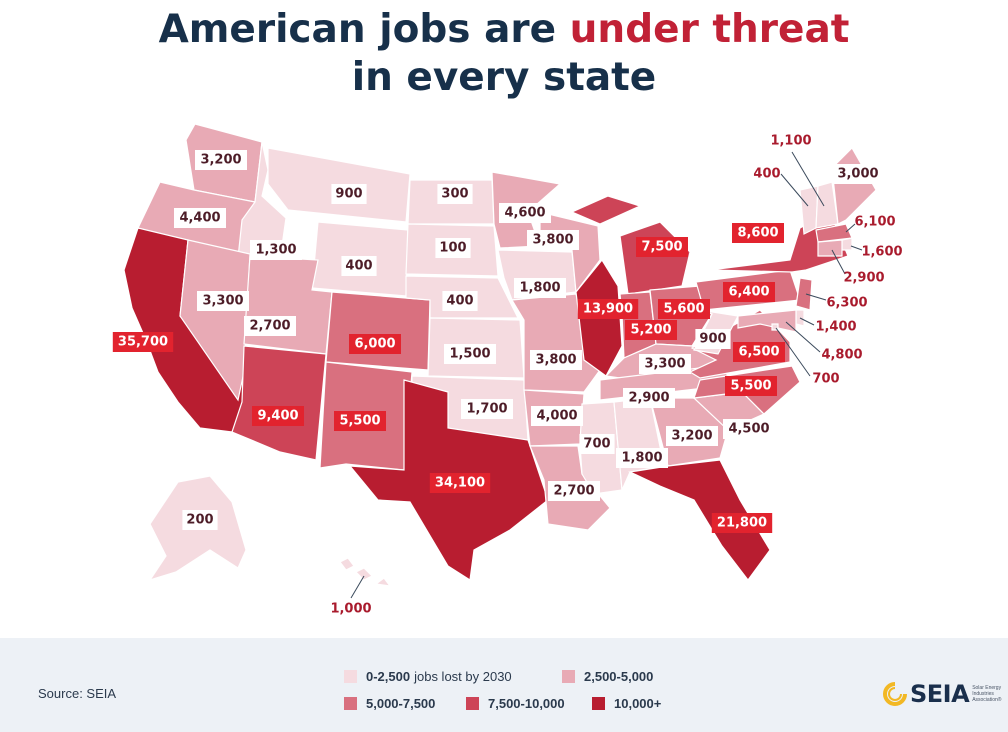  I want to click on state-value-nm: 5,500, so click(359, 421).